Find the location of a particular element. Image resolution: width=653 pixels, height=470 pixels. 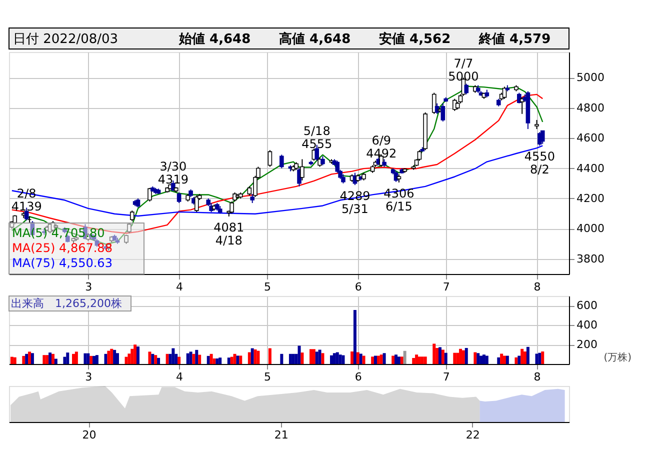

series-label: MA(5) 4,705.80 is located at coordinates (58, 233).